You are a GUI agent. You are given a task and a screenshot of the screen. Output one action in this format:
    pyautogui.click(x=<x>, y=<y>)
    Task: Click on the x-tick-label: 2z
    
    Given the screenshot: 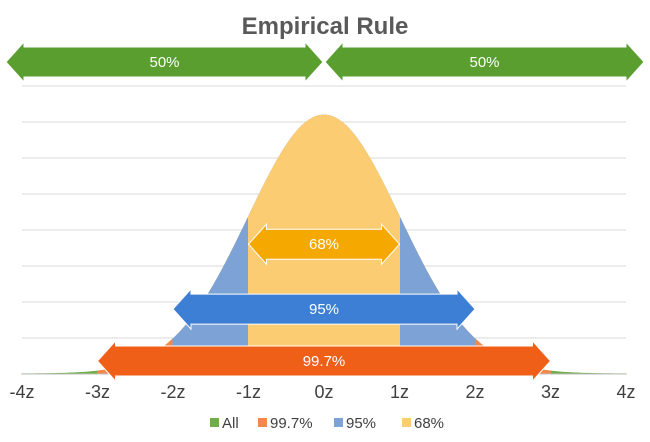 What is the action you would take?
    pyautogui.click(x=474, y=392)
    